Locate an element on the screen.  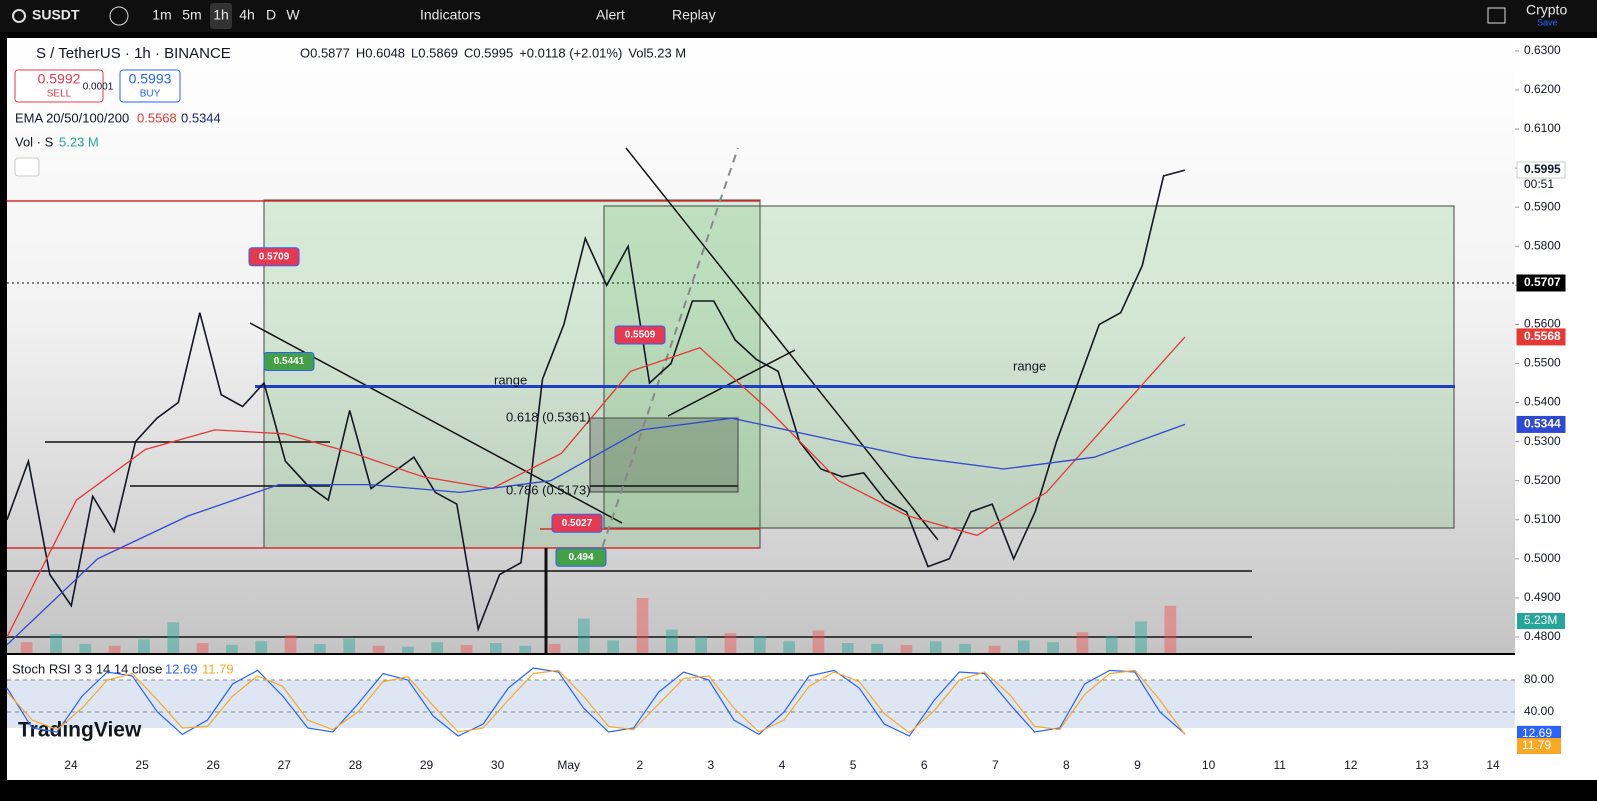
interval-button: D is located at coordinates (271, 15).